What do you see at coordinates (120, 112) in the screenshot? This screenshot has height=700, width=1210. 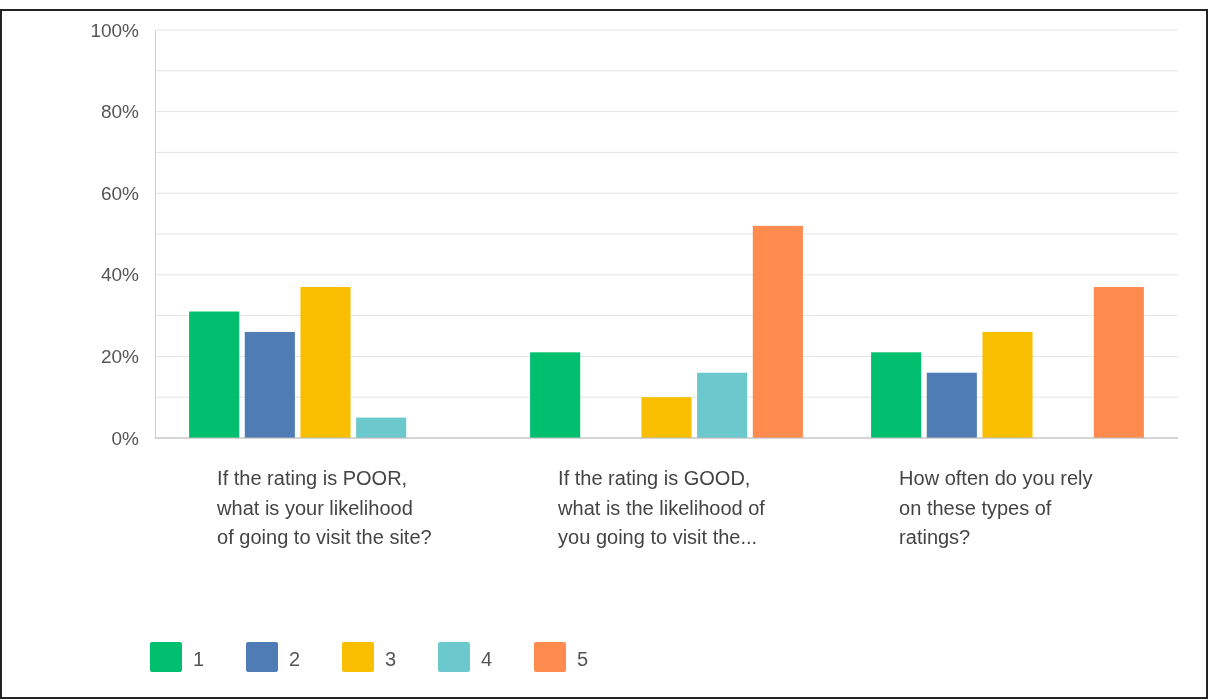 I see `y-tick-label: 80%` at bounding box center [120, 112].